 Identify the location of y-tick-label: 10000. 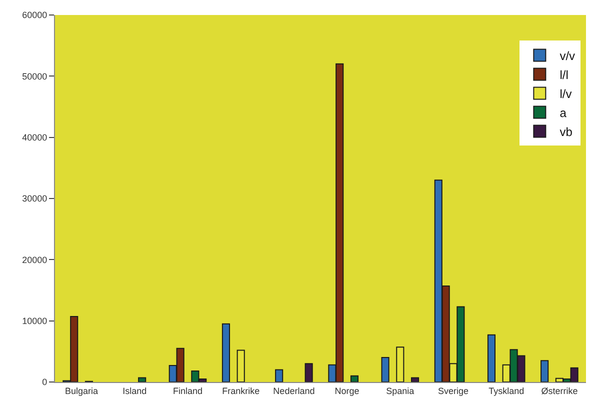
(35, 321).